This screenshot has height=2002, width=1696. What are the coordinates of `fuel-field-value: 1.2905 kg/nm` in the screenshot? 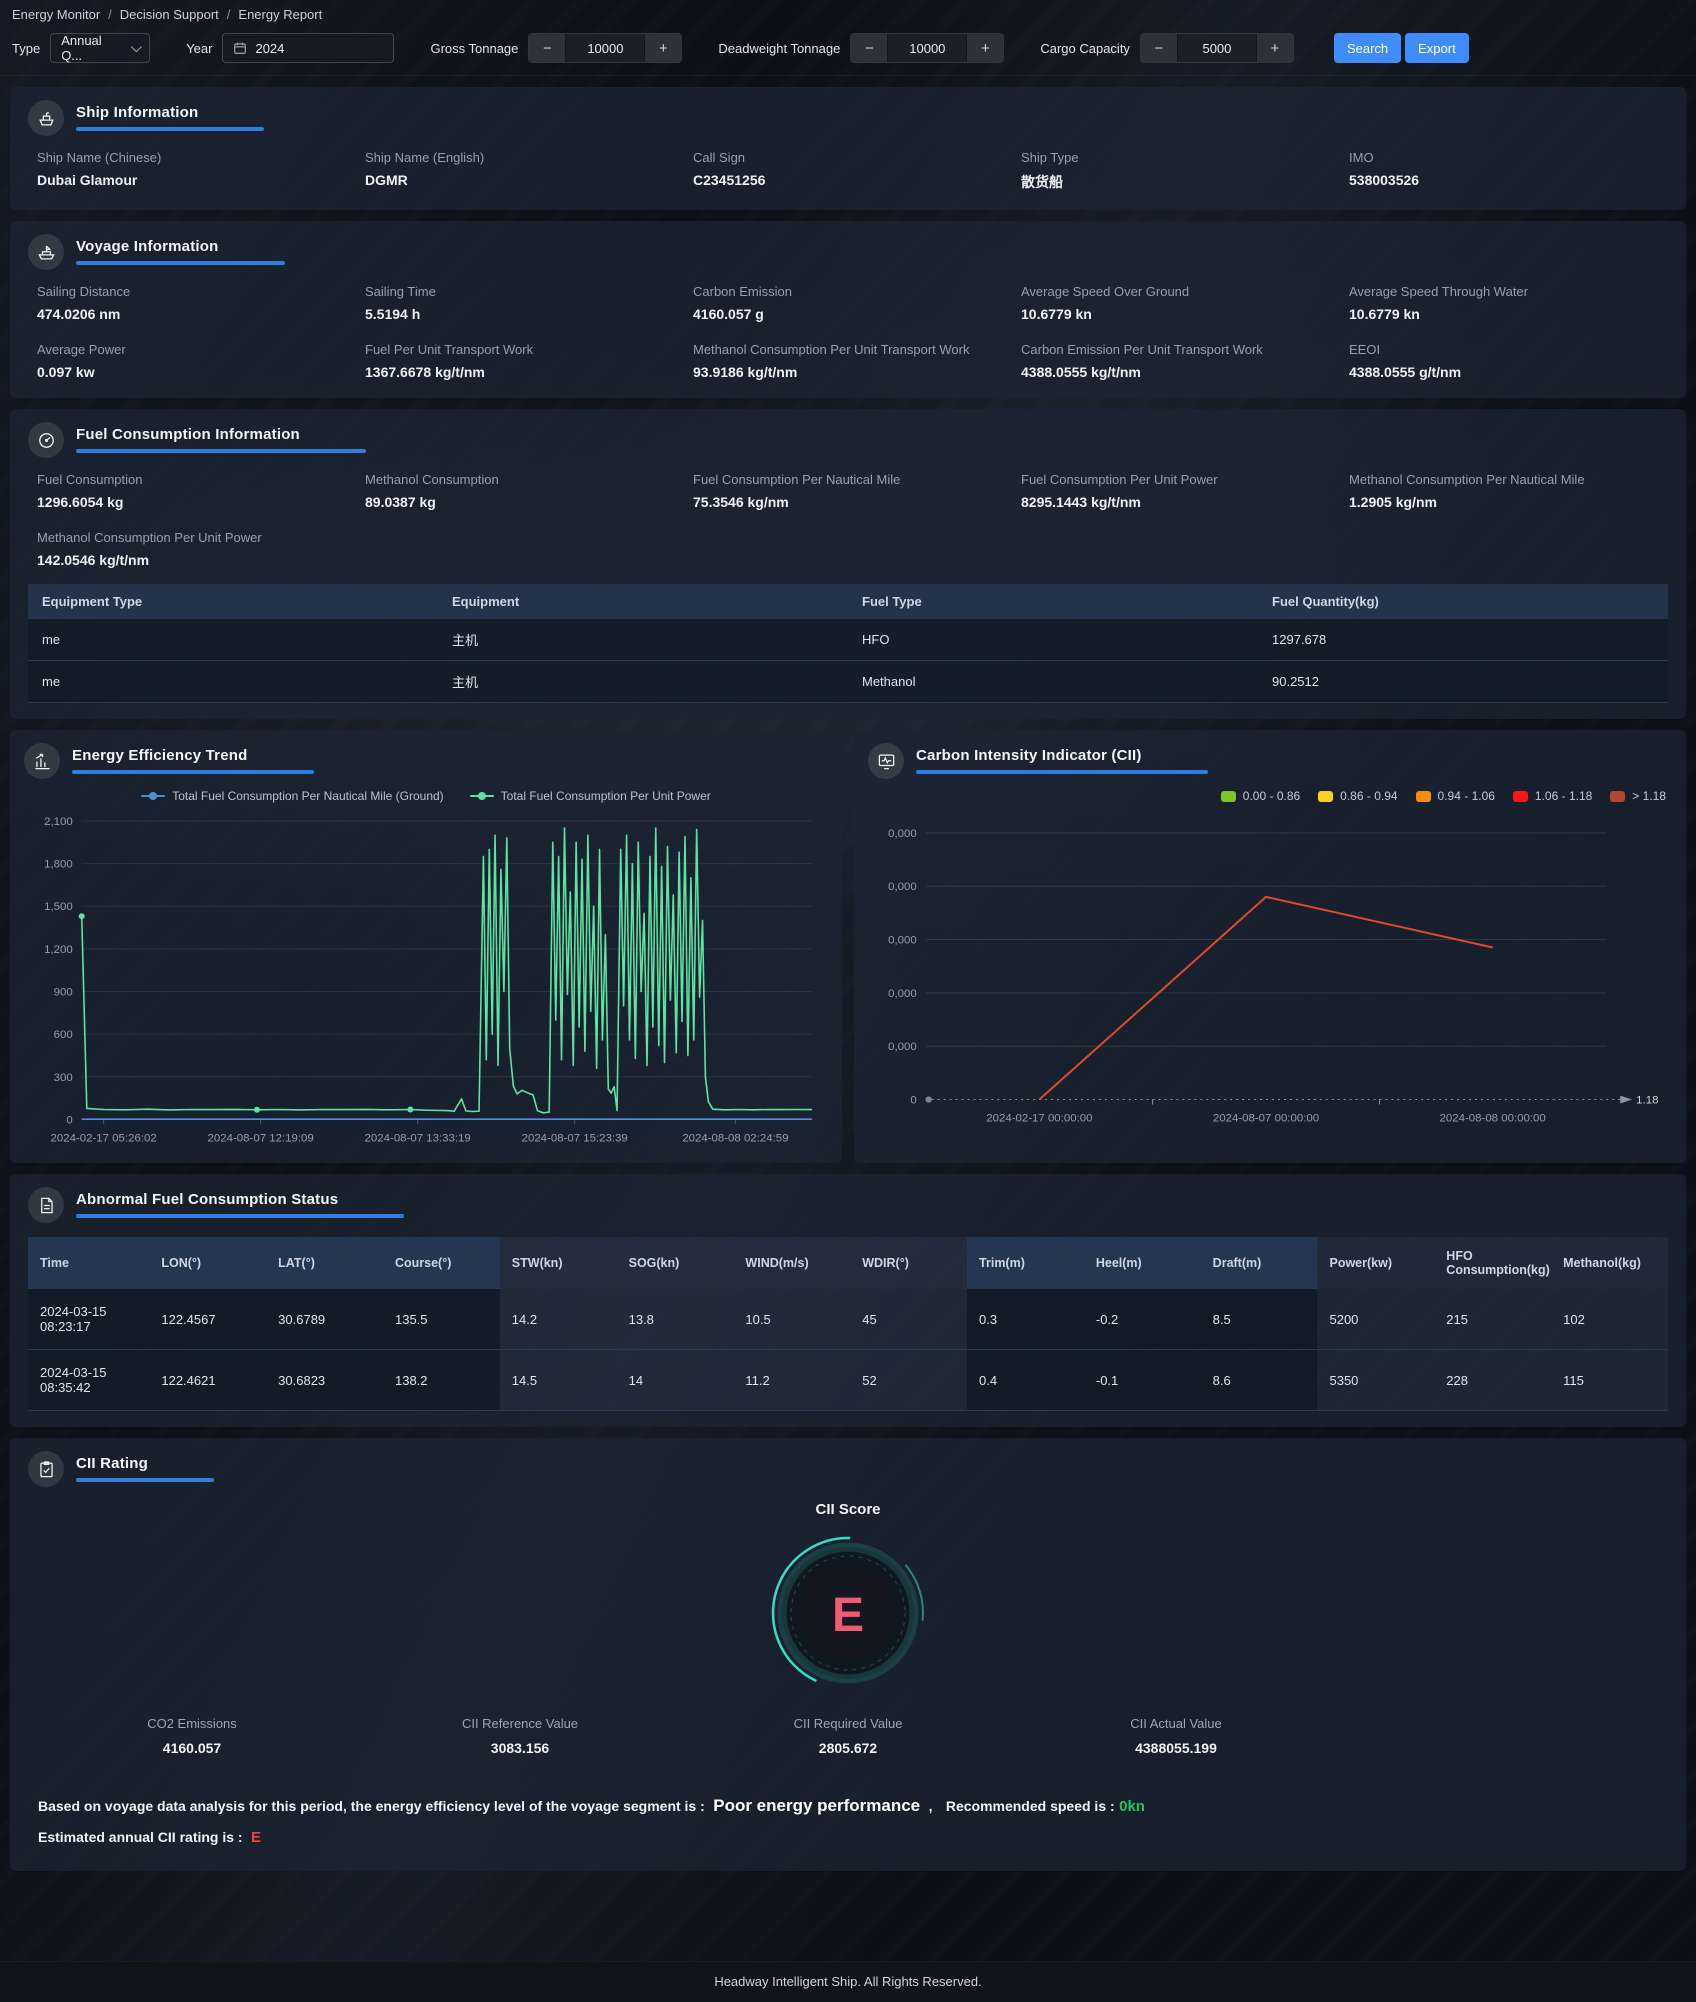 It's located at (1393, 502).